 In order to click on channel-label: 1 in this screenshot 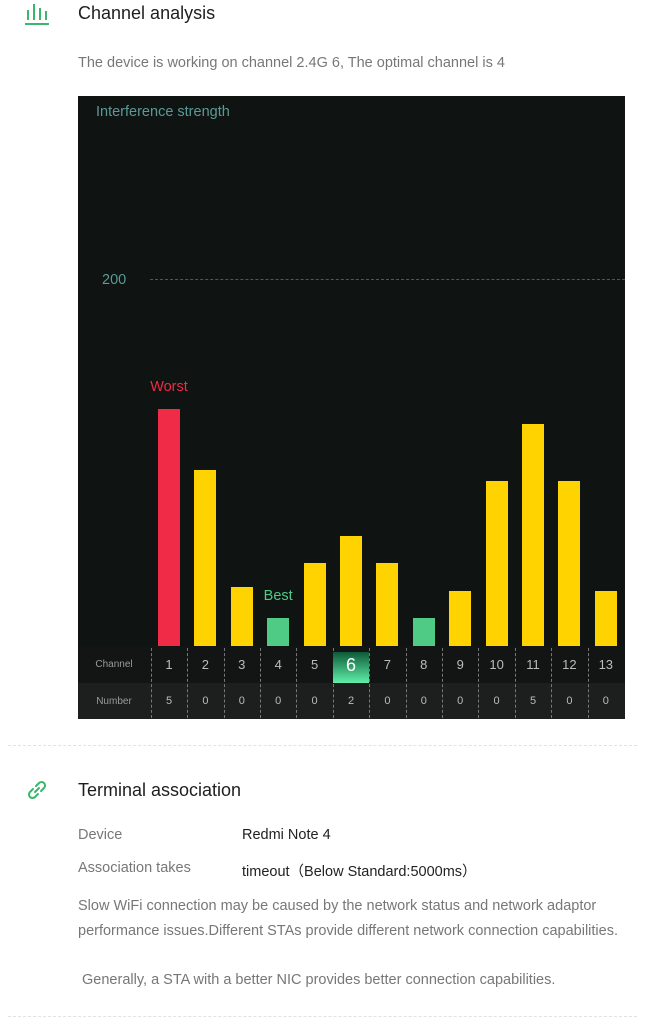, I will do `click(169, 664)`.